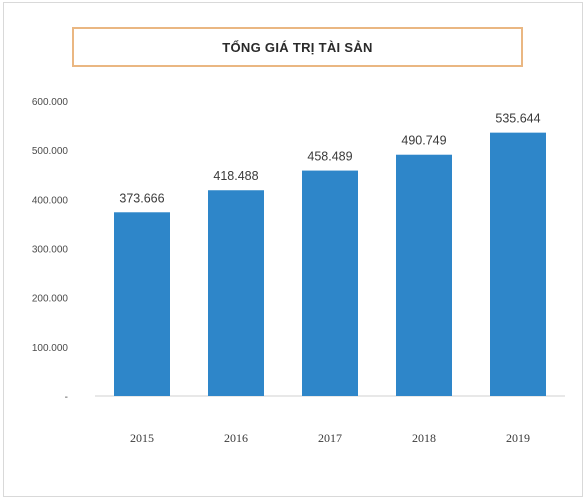 The width and height of the screenshot is (587, 501). What do you see at coordinates (141, 198) in the screenshot?
I see `data-label: 373.666` at bounding box center [141, 198].